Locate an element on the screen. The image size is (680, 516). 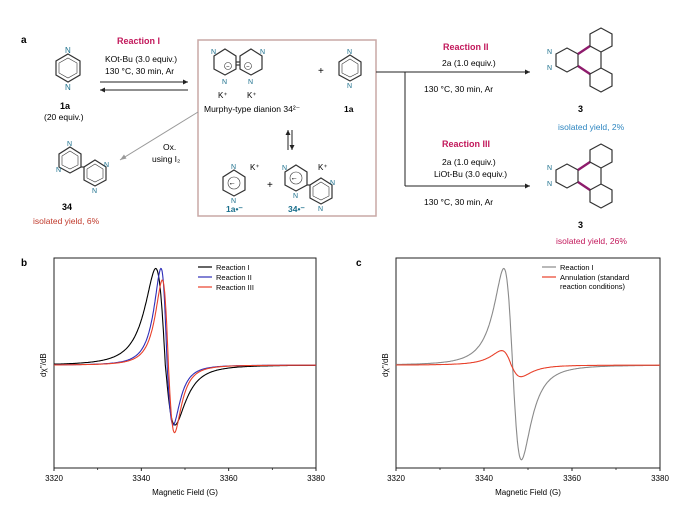
plus-top: + is located at coordinates (321, 71).